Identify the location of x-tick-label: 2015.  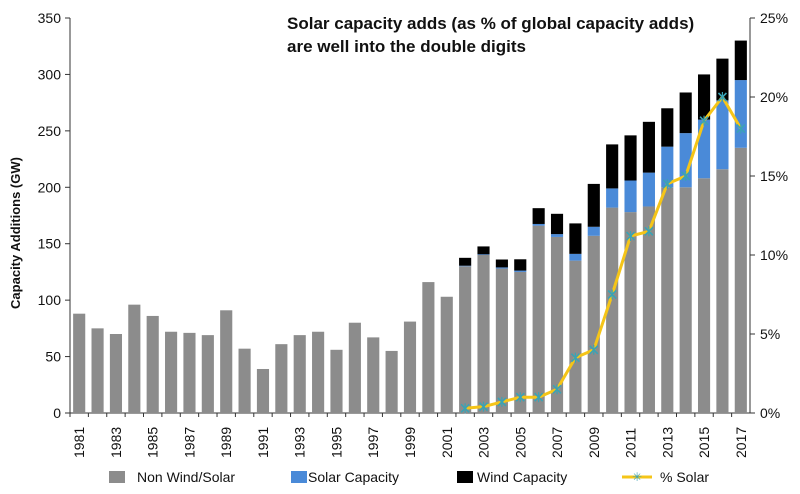
(704, 442).